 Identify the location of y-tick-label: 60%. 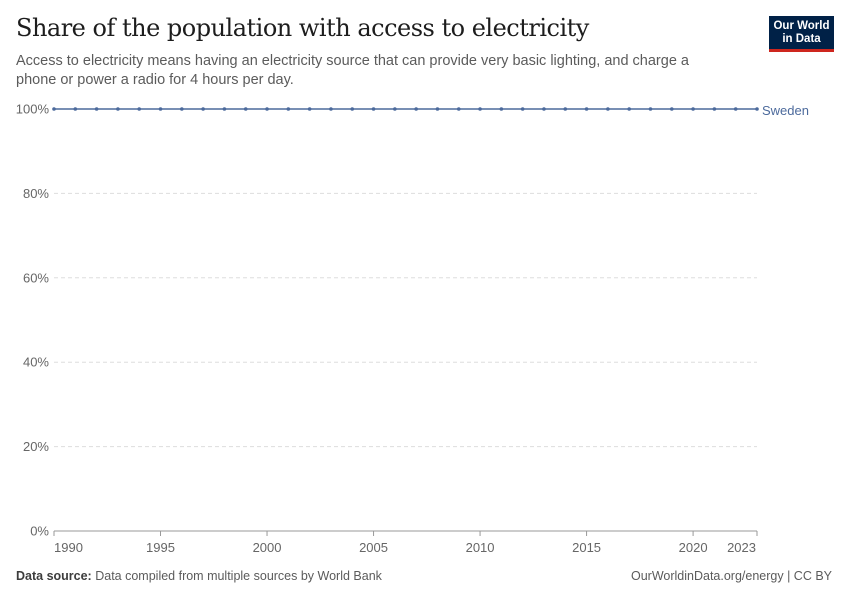
(36, 277).